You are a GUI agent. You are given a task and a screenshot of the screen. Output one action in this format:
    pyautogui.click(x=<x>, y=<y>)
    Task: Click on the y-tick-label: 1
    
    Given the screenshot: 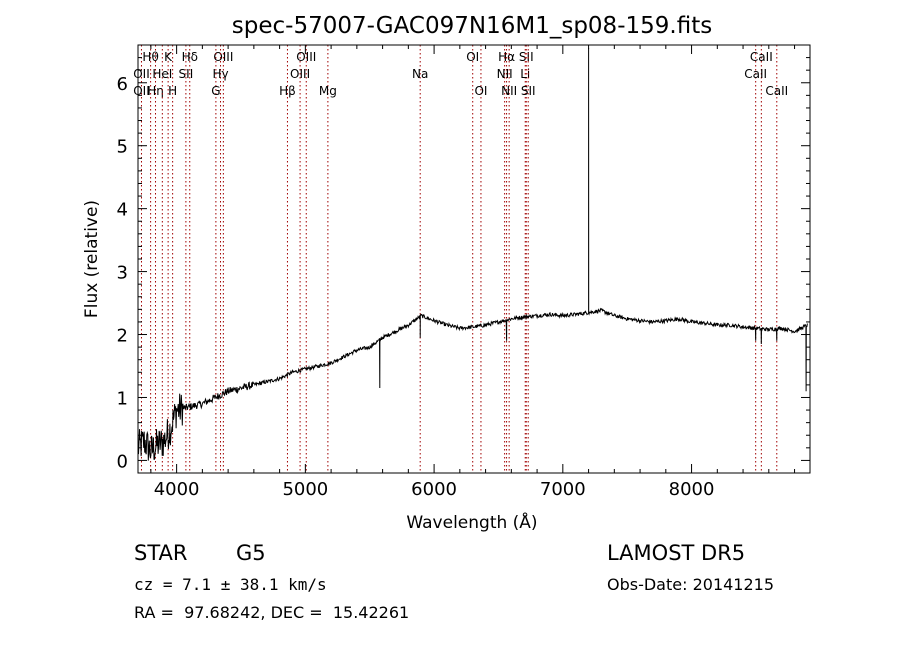 What is the action you would take?
    pyautogui.click(x=122, y=398)
    